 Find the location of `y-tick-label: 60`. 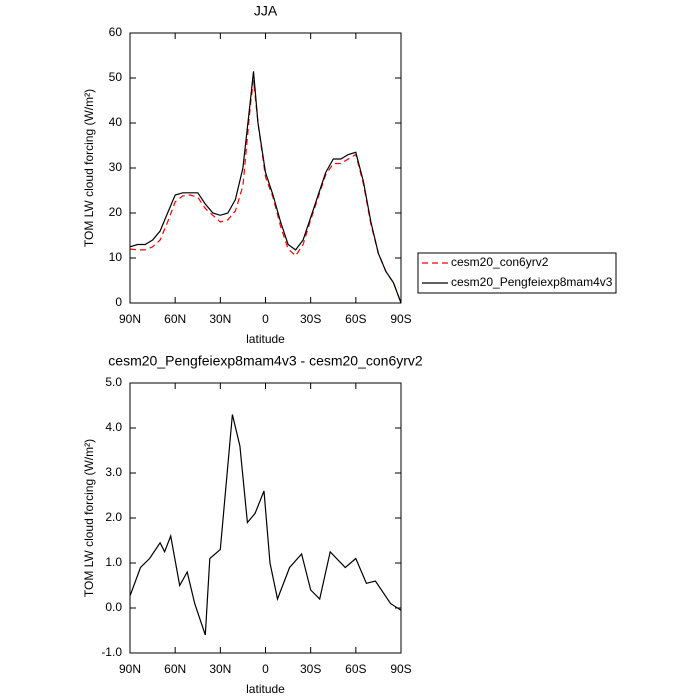

y-tick-label: 60 is located at coordinates (116, 32).